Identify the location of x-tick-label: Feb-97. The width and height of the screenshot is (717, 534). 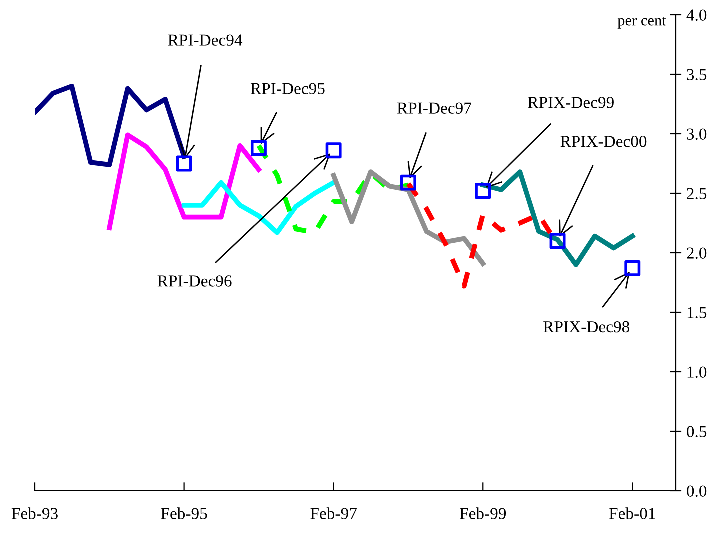
(333, 514).